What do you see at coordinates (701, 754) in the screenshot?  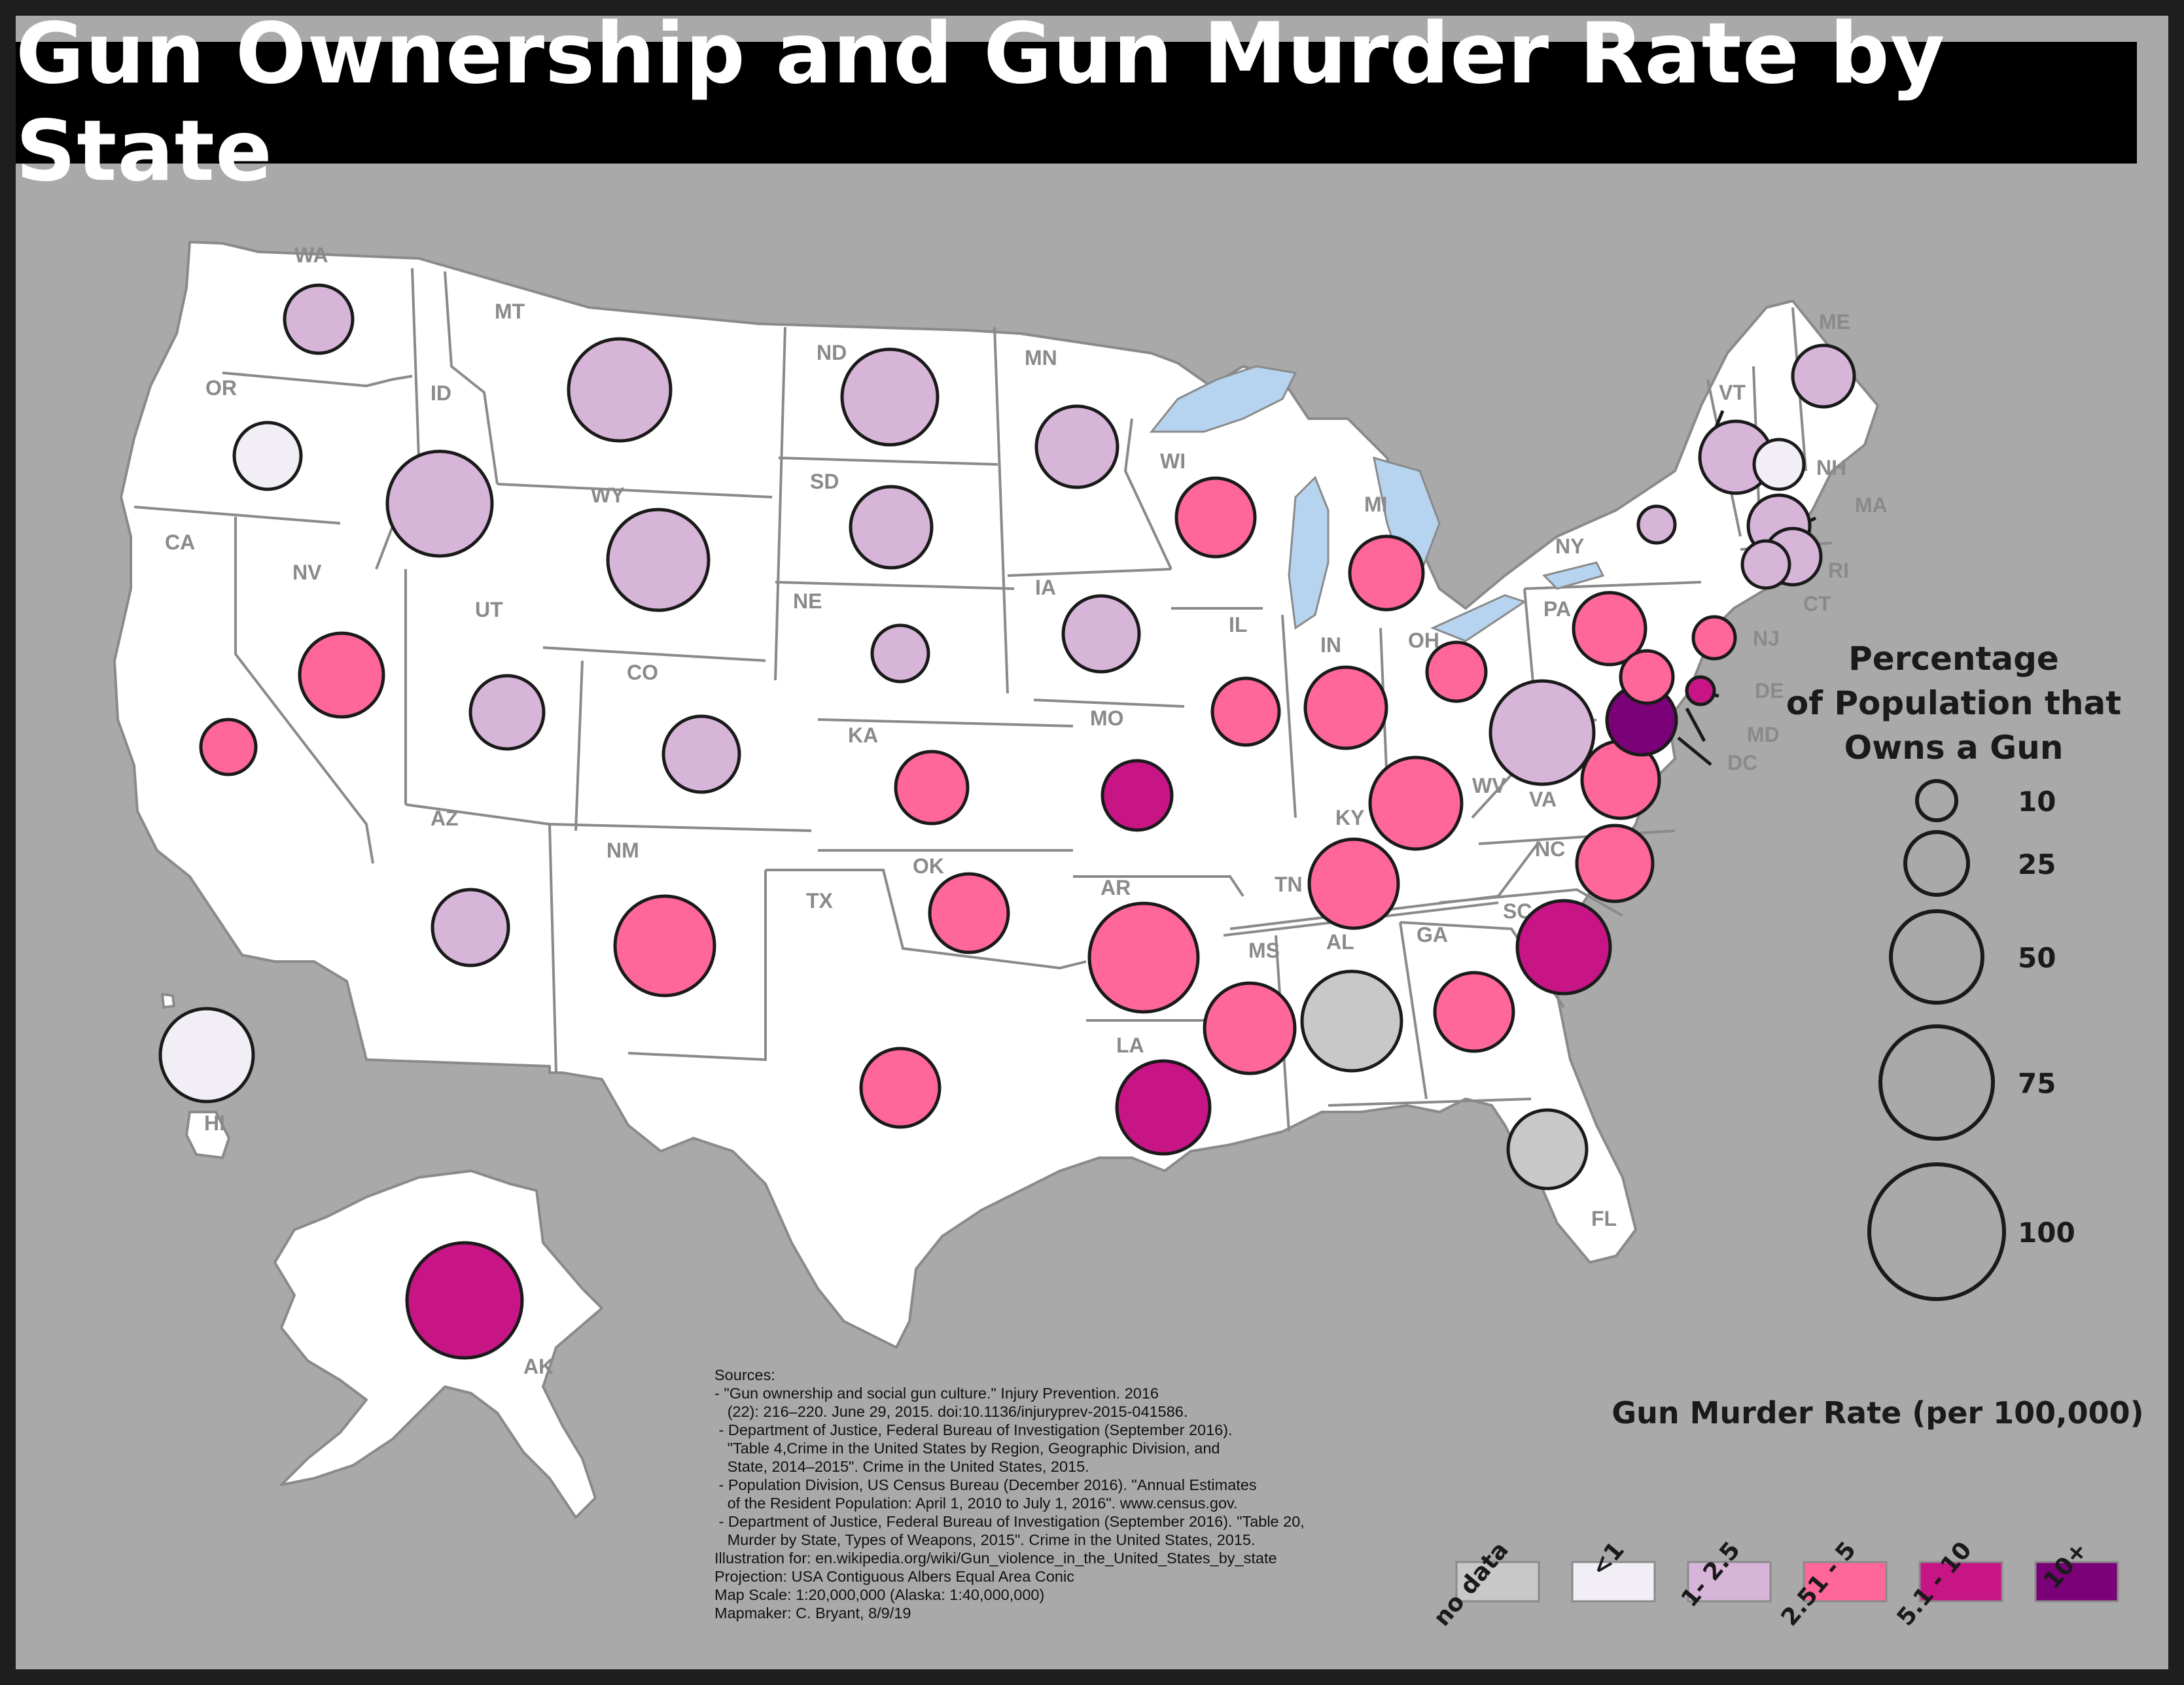 I see `bubble-co` at bounding box center [701, 754].